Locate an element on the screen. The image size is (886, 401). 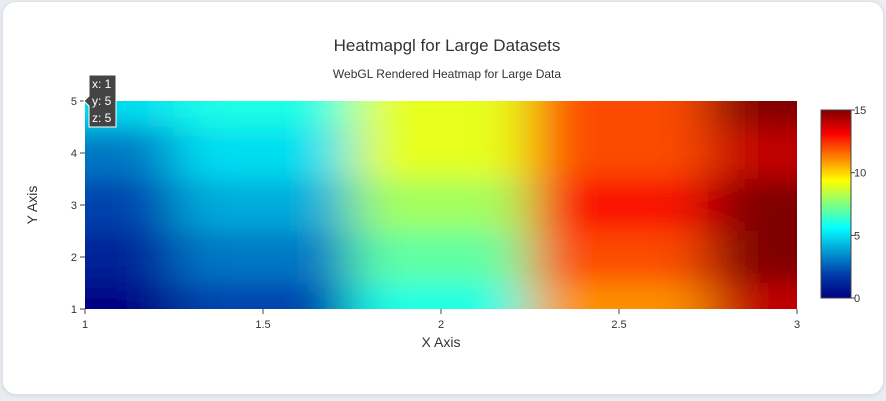
y-tick-label: 1 is located at coordinates (74, 310).